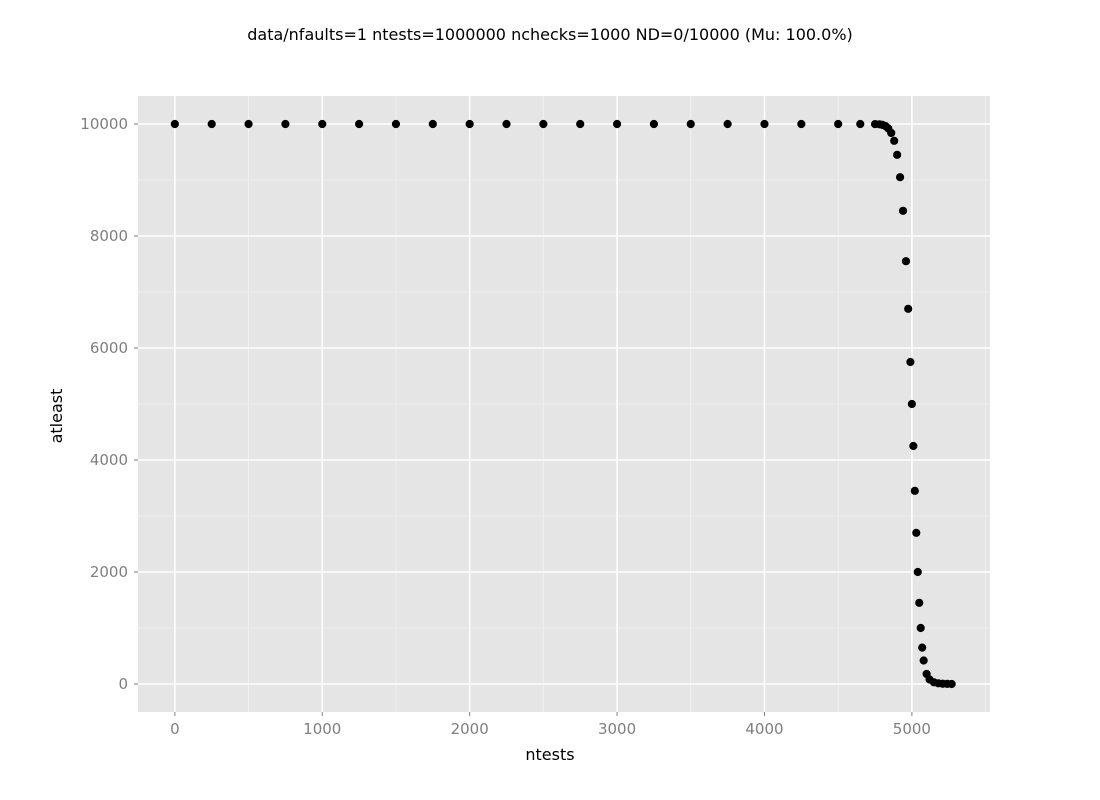 This screenshot has height=800, width=1100. Describe the element at coordinates (109, 404) in the screenshot. I see `y-axis-ticks: 0 2000 4000 6000 8000 10000` at that location.